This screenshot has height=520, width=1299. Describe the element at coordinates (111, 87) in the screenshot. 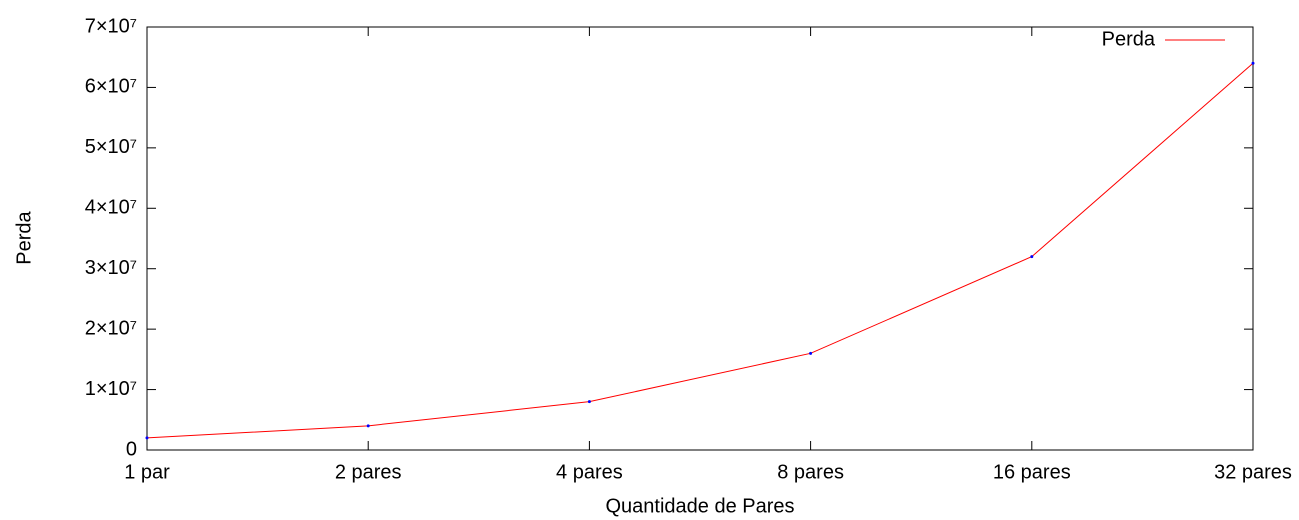

I see `y-tick-label: 6×10⁷` at that location.